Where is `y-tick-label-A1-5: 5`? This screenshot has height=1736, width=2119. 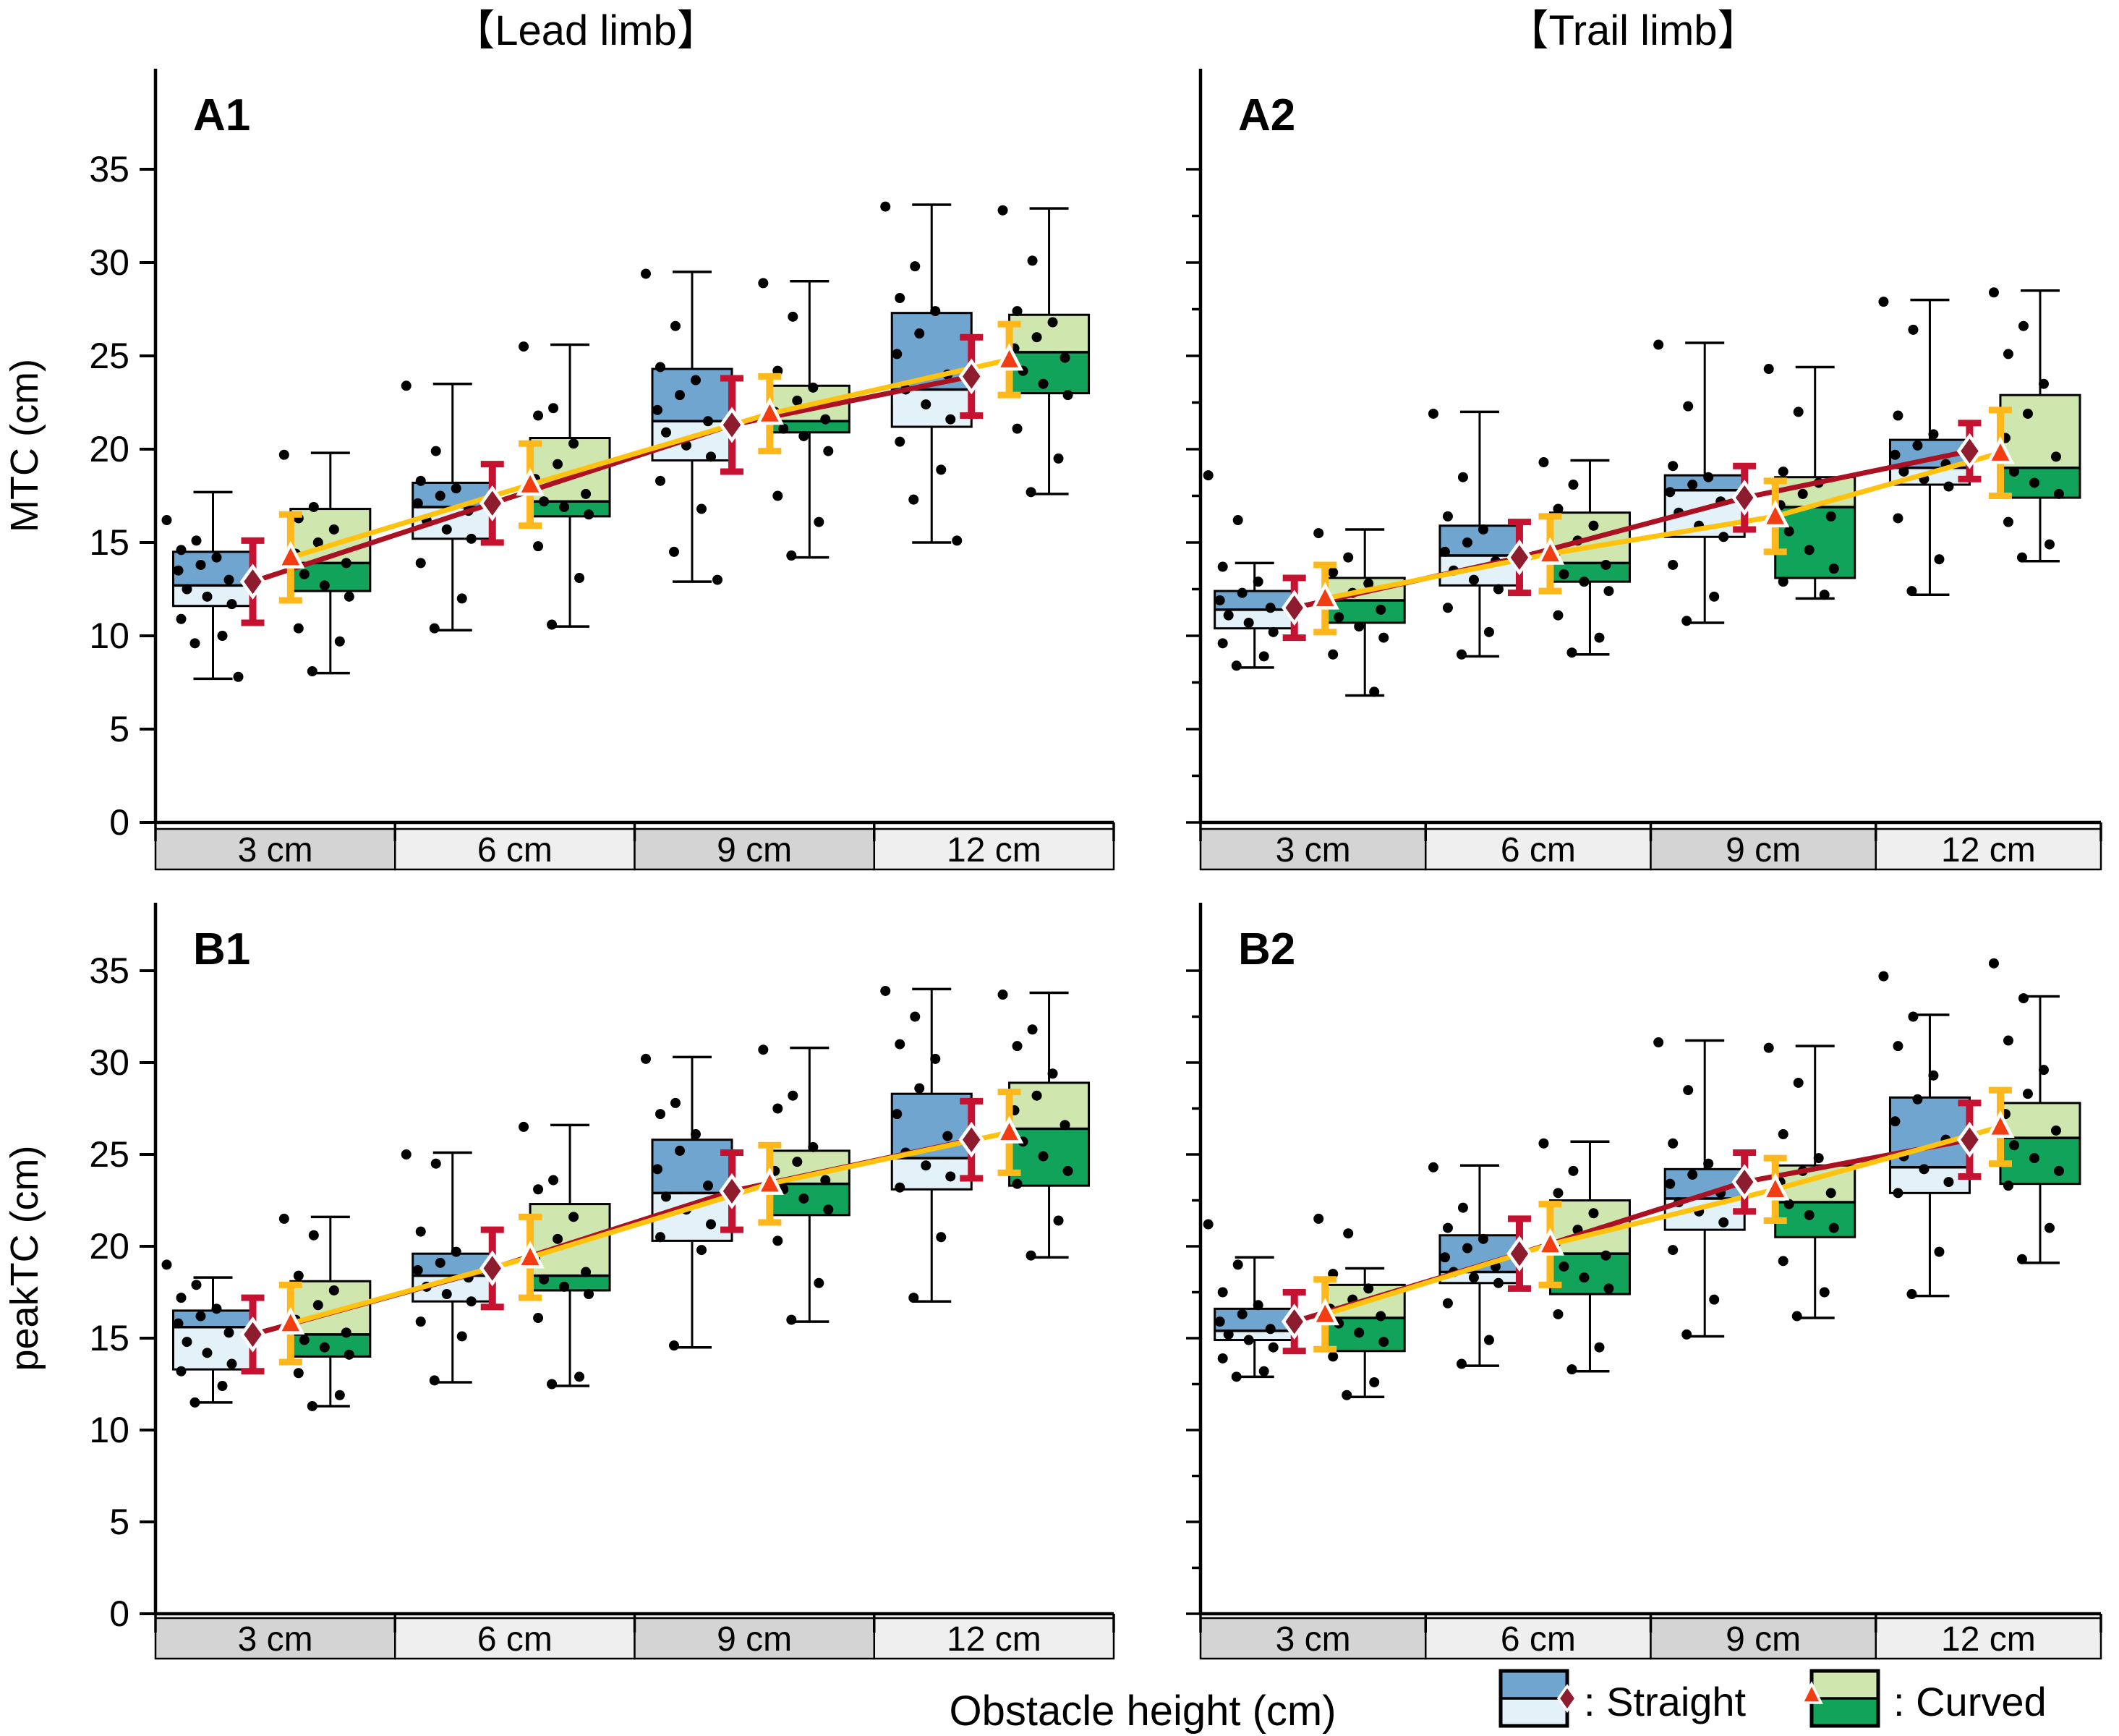 y-tick-label-A1-5: 5 is located at coordinates (119, 729).